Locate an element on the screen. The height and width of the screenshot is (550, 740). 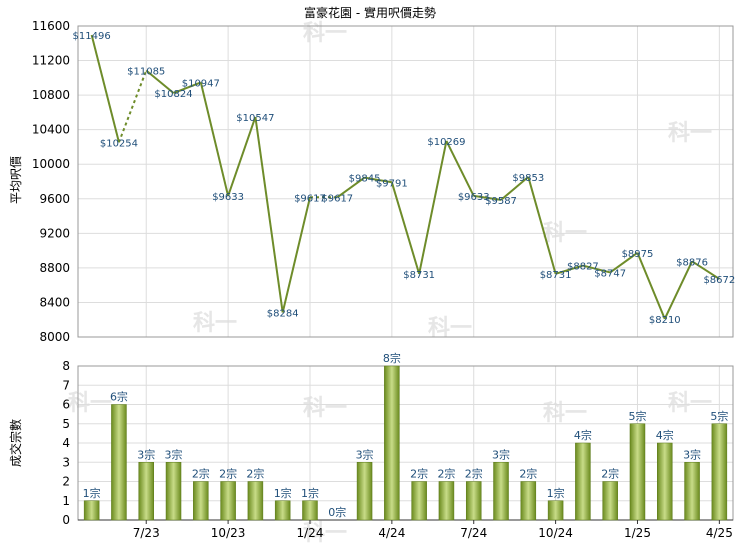
price-data-label-8: $9617 is located at coordinates (310, 198).